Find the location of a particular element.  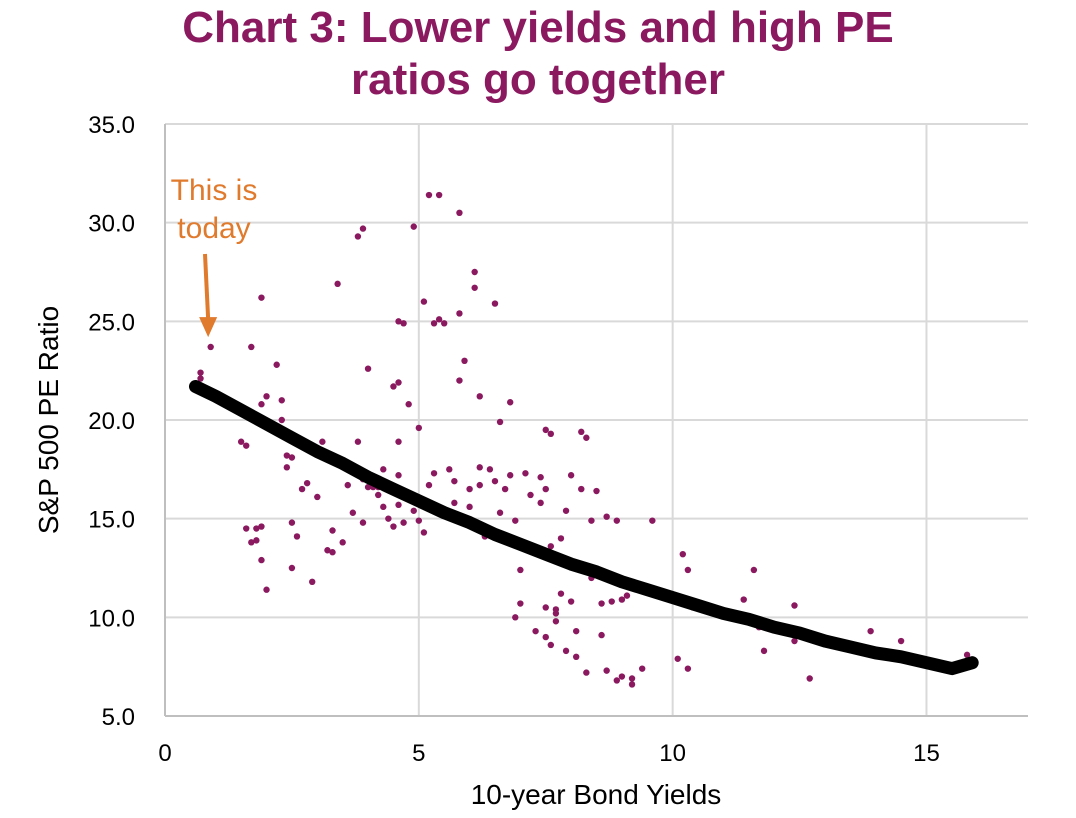

x-tick-label: 5 is located at coordinates (418, 753).